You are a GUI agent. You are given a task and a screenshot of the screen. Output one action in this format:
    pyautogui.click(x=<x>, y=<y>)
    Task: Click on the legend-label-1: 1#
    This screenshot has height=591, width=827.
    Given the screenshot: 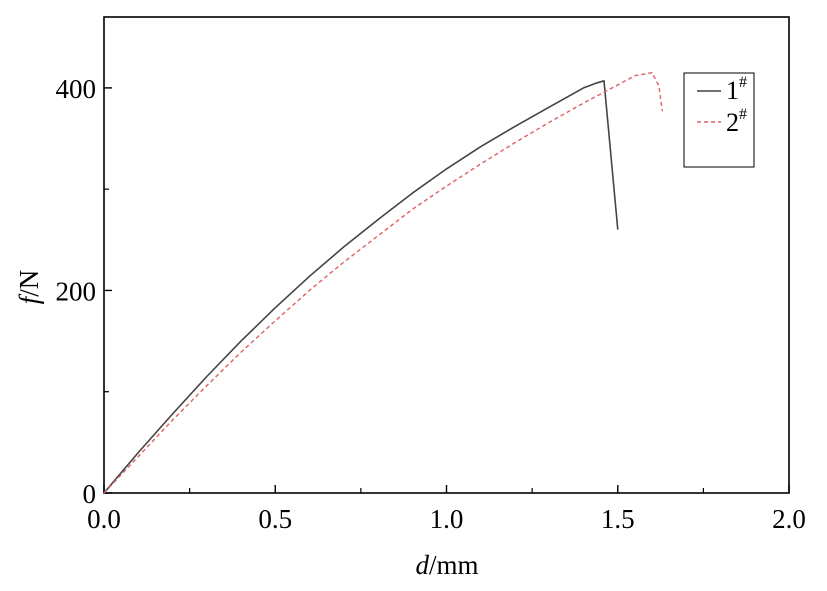 What is the action you would take?
    pyautogui.click(x=736, y=89)
    